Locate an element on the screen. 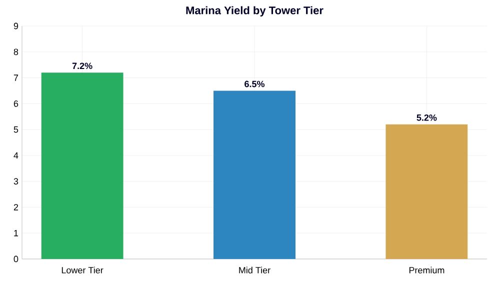 The width and height of the screenshot is (500, 296). data-label: 5.2% is located at coordinates (426, 117).